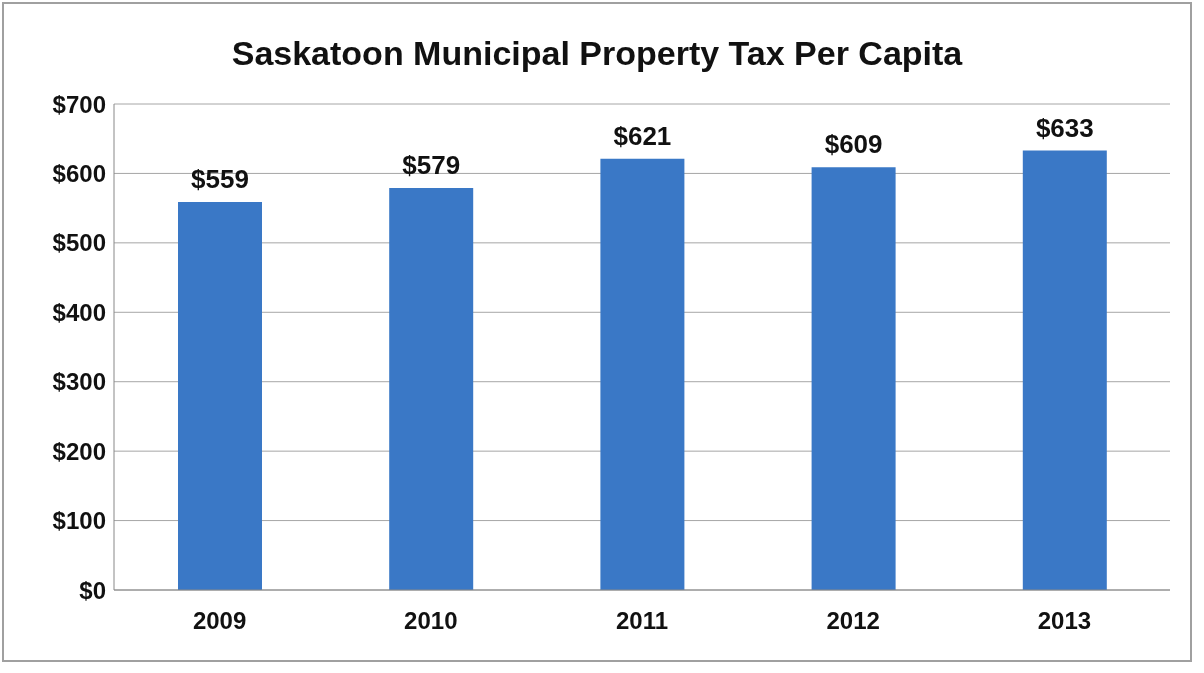 Image resolution: width=1204 pixels, height=673 pixels. I want to click on y-tick-label: $500, so click(79, 243).